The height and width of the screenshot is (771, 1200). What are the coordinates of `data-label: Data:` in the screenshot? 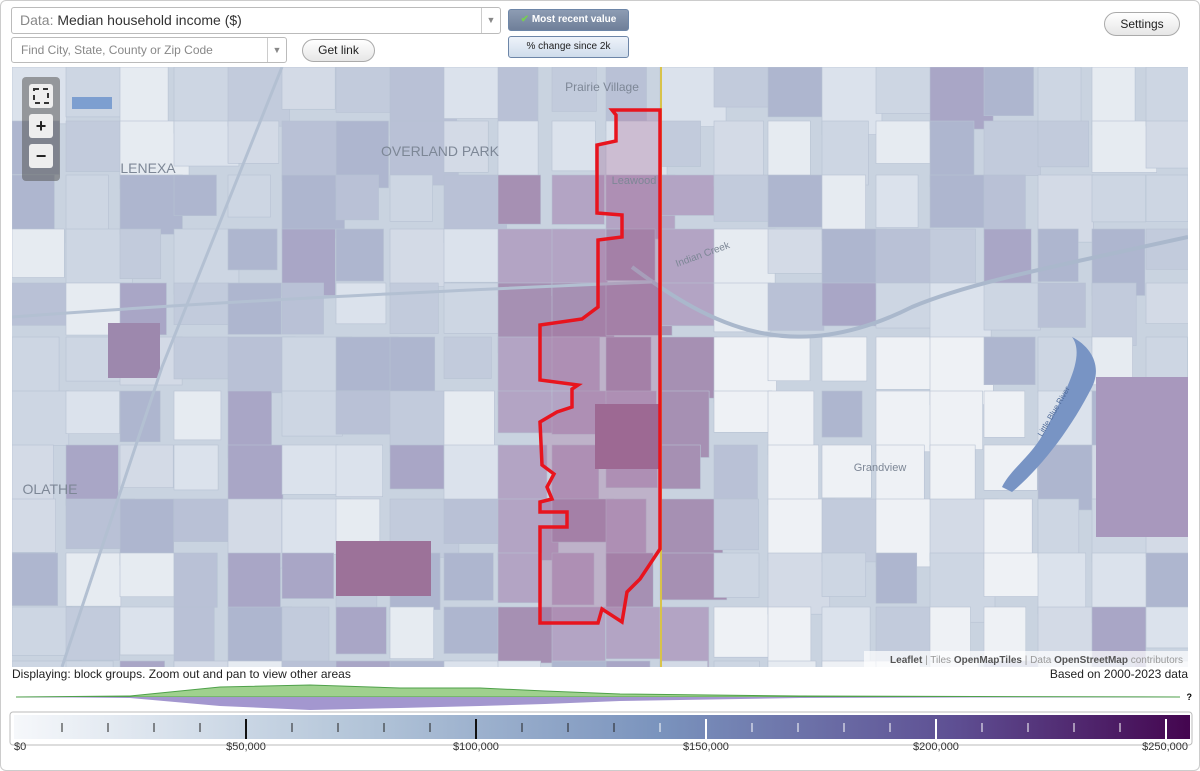 It's located at (37, 20).